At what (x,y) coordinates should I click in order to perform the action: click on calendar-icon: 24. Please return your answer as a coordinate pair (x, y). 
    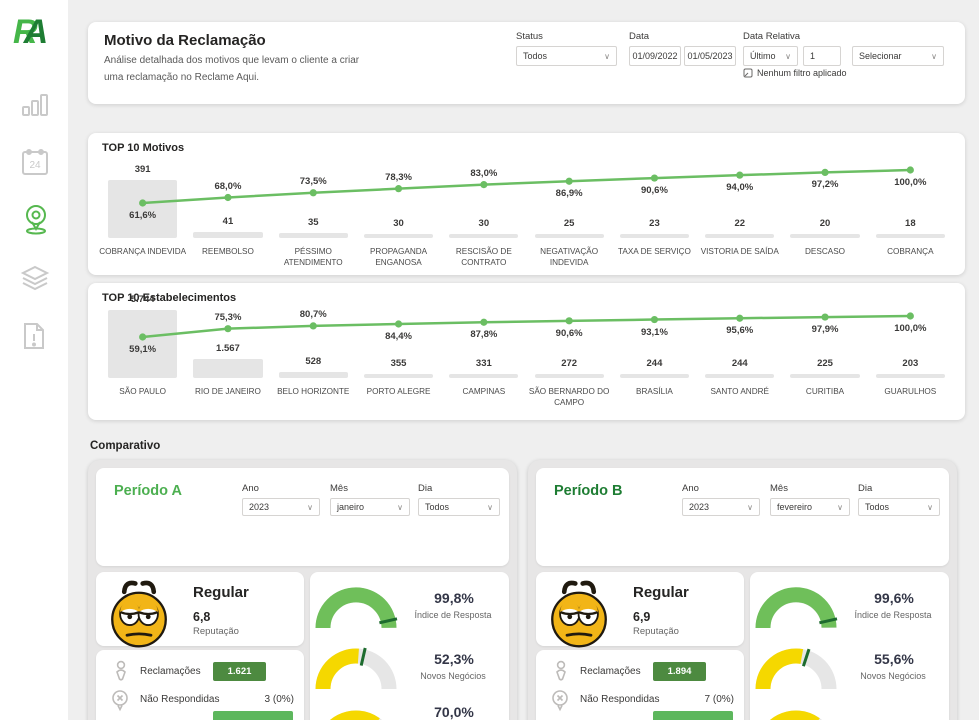
    Looking at the image, I should click on (35, 162).